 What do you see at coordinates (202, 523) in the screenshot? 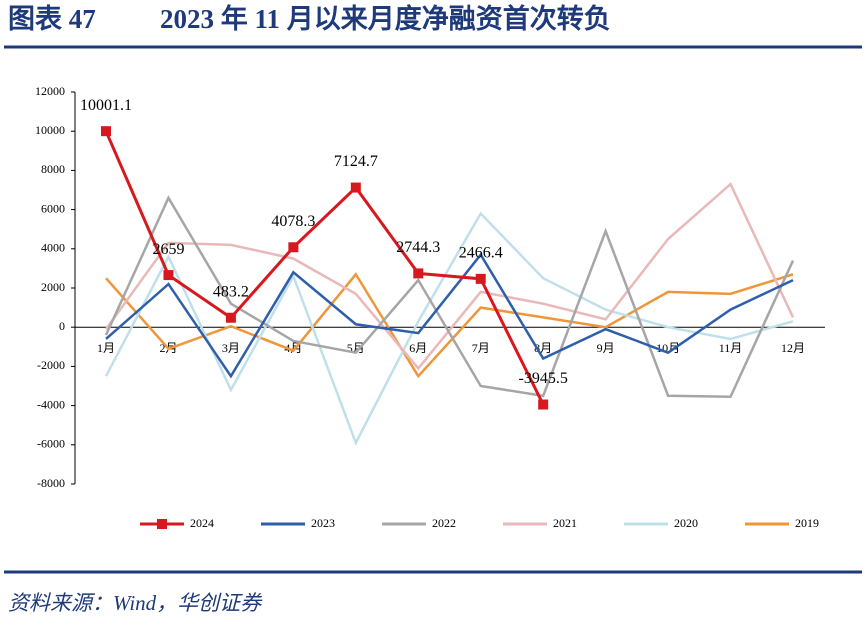
I see `legend-label: 2024` at bounding box center [202, 523].